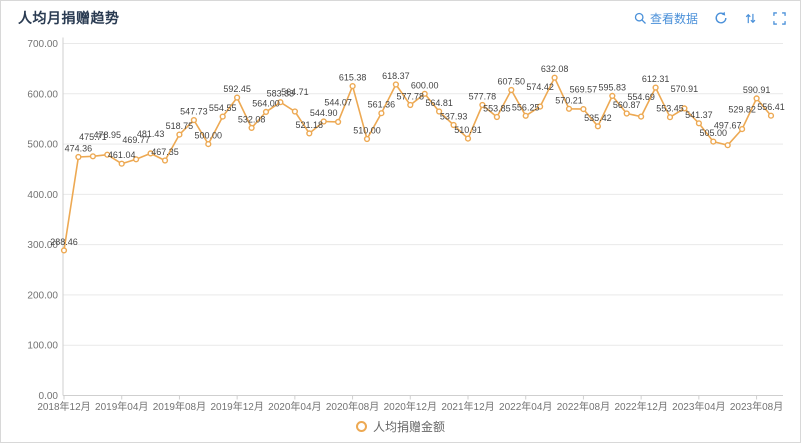 The height and width of the screenshot is (443, 801). Describe the element at coordinates (656, 79) in the screenshot. I see `data-point-label: 612.31` at that location.